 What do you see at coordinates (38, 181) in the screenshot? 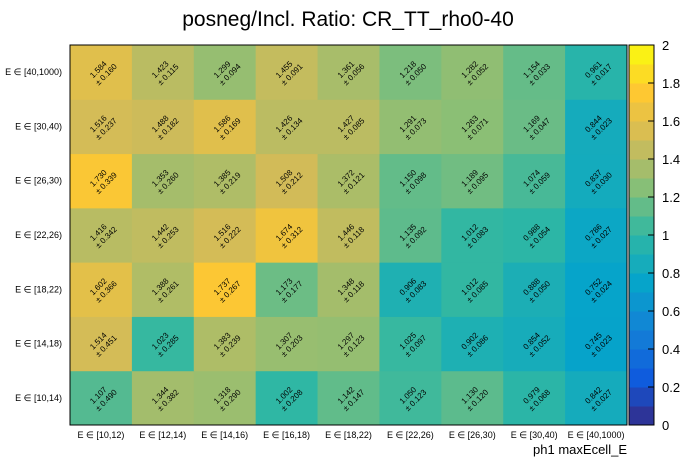
I see `y-tick-label: E ∈ [26,30)` at bounding box center [38, 181].